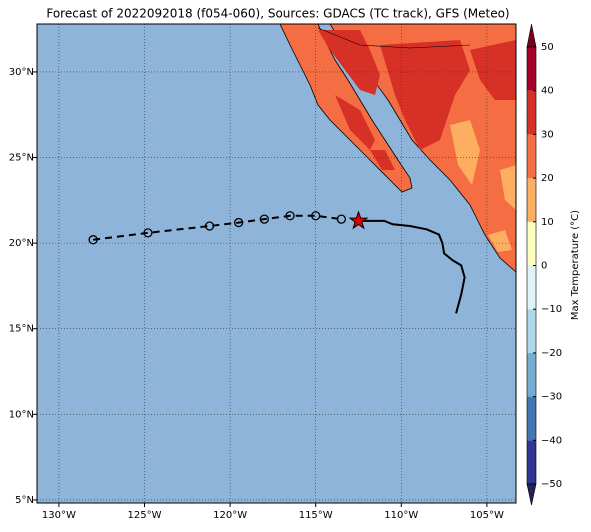 The image size is (591, 532). What do you see at coordinates (24, 500) in the screenshot?
I see `y-tick-label: 5°N` at bounding box center [24, 500].